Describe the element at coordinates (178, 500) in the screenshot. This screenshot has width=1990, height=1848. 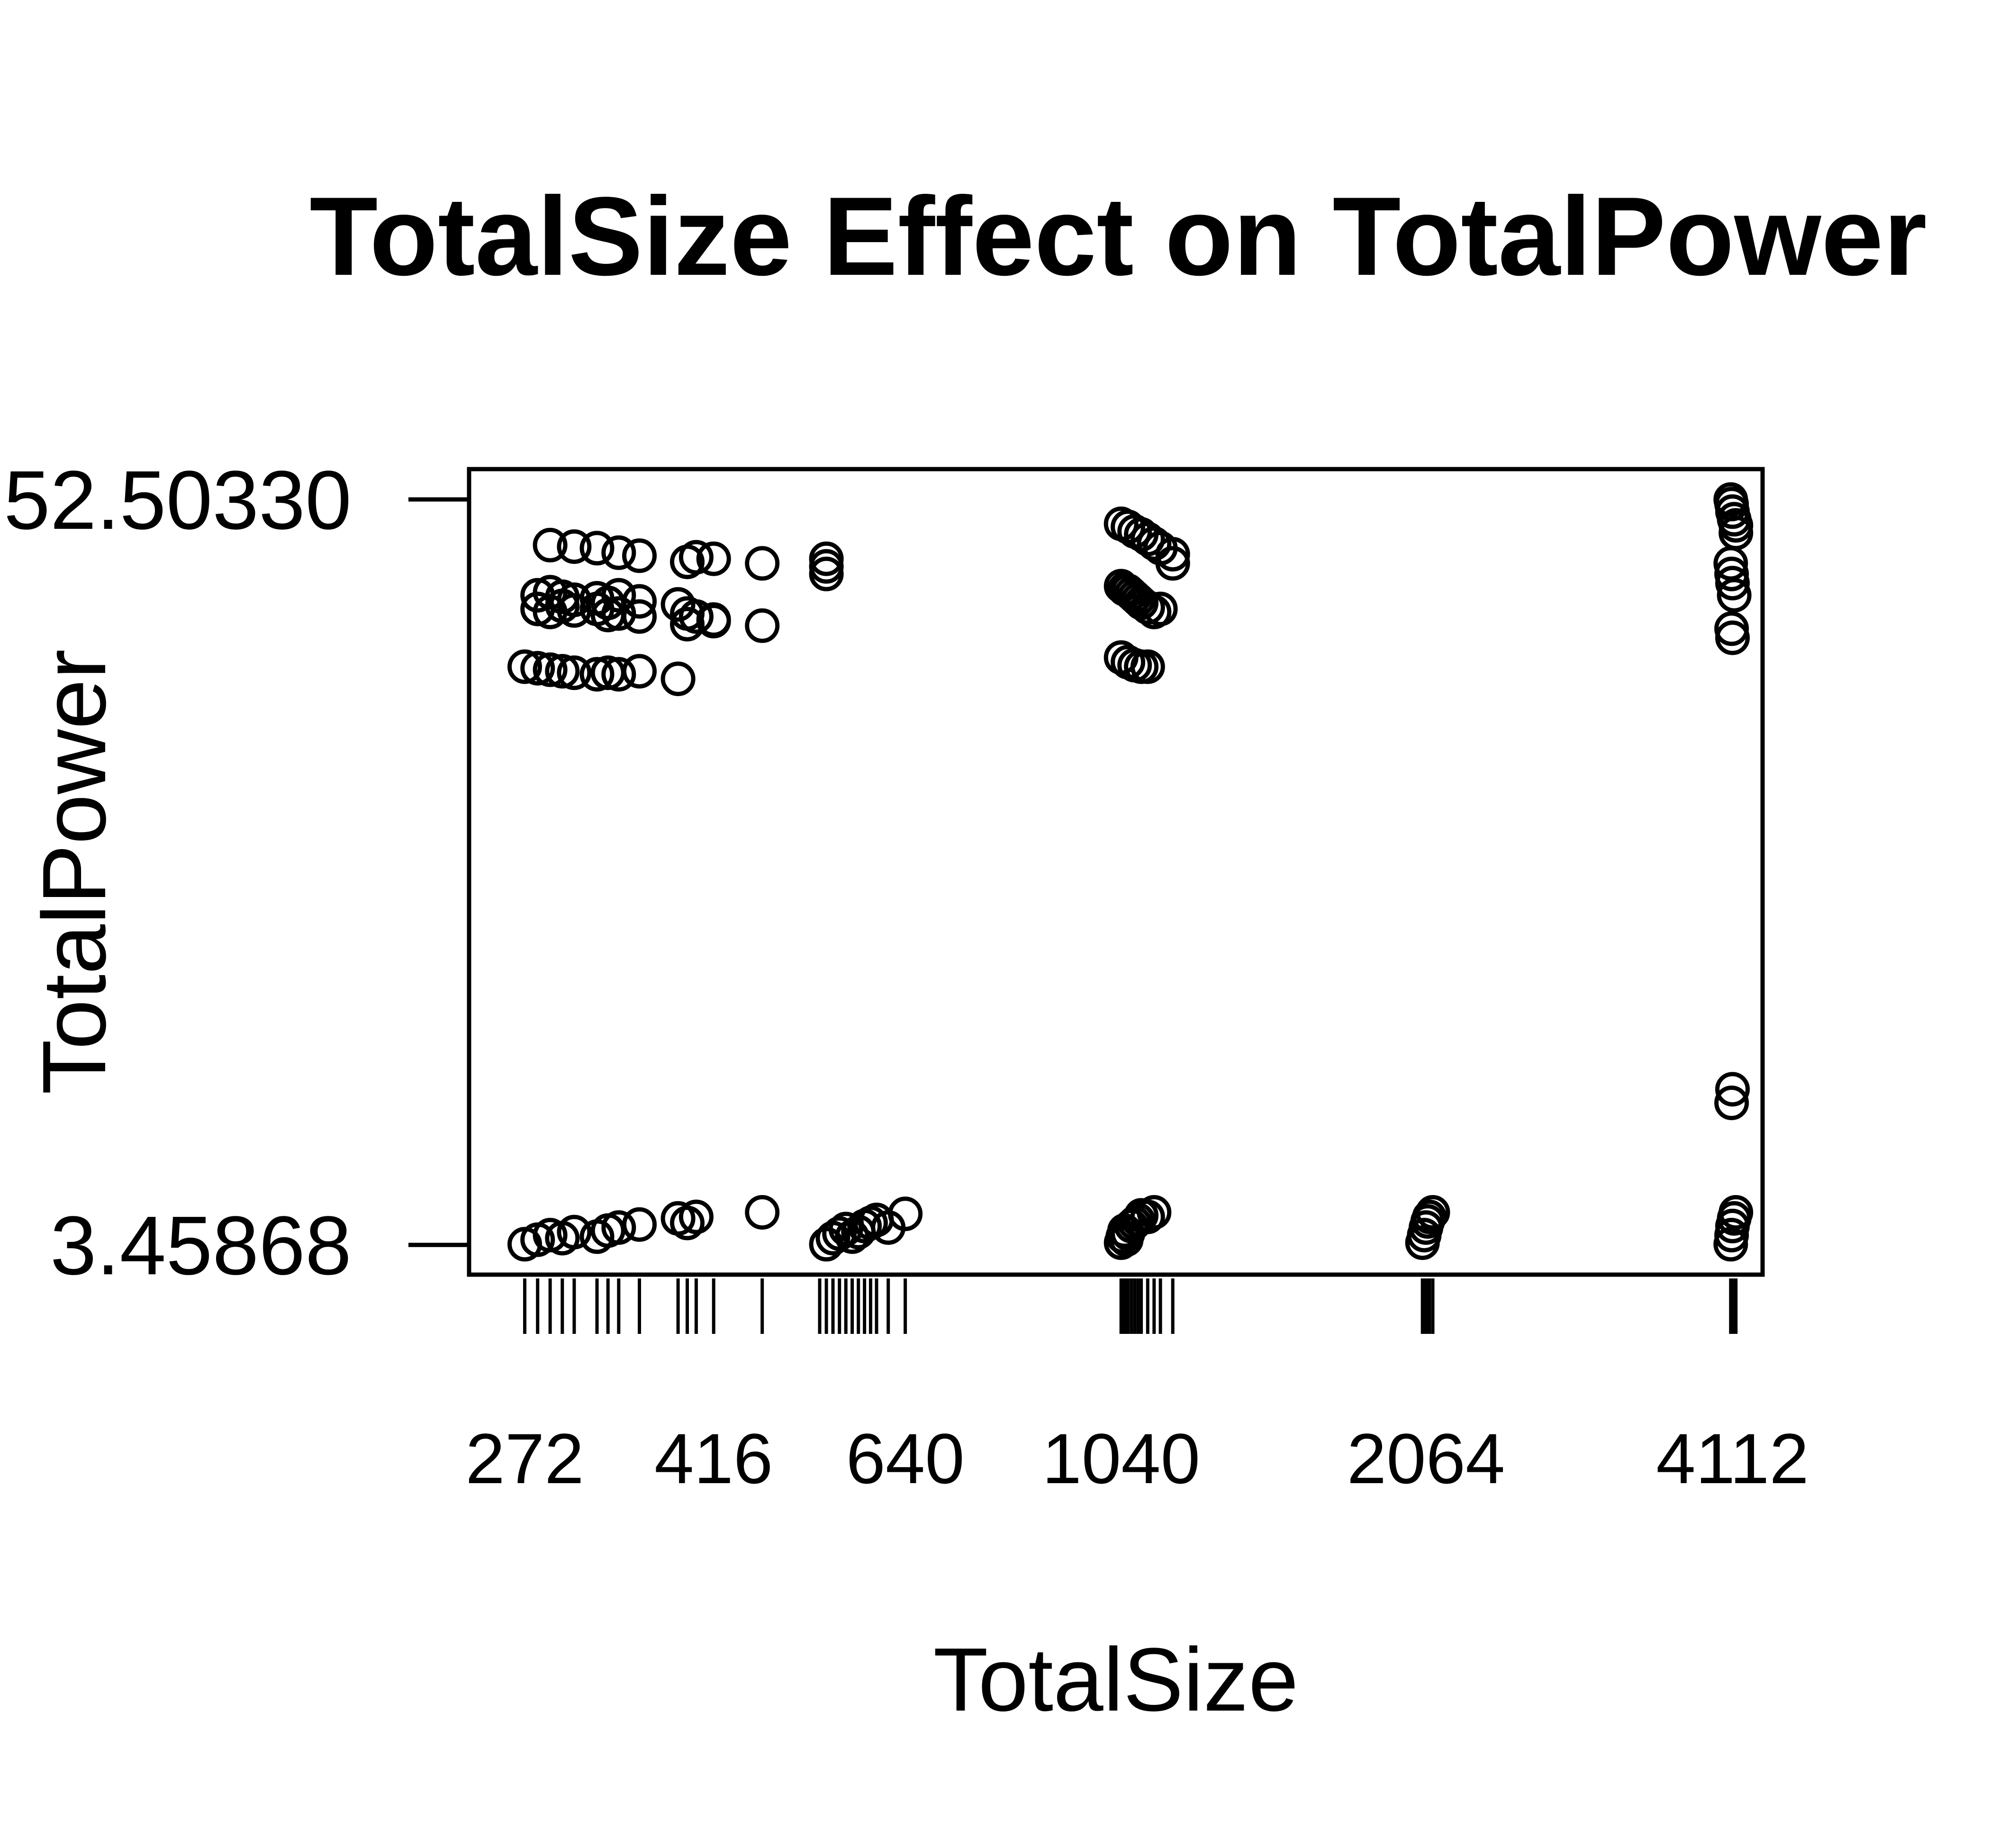
I see `y-tick-label: 52.50330` at that location.